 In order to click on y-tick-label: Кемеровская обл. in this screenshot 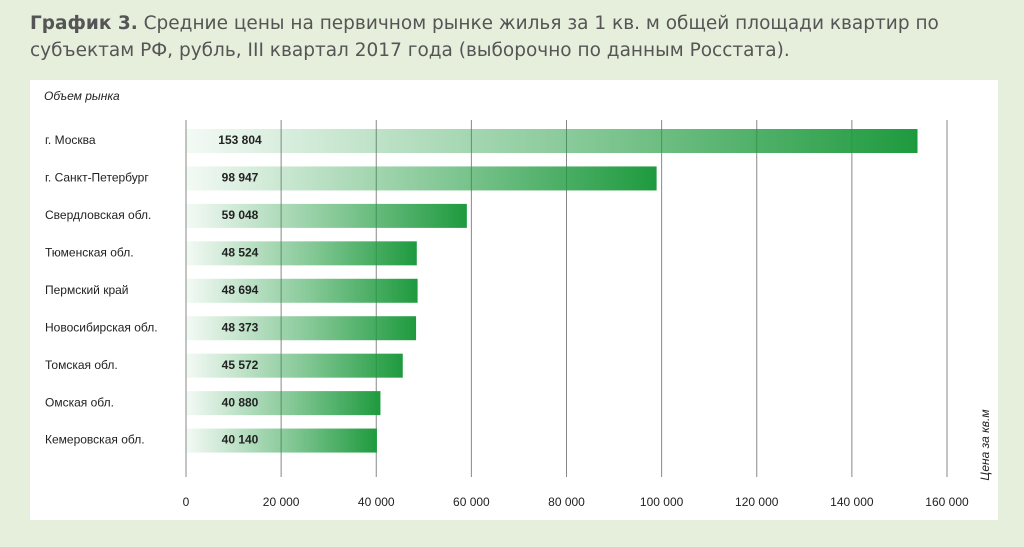, I will do `click(95, 440)`.